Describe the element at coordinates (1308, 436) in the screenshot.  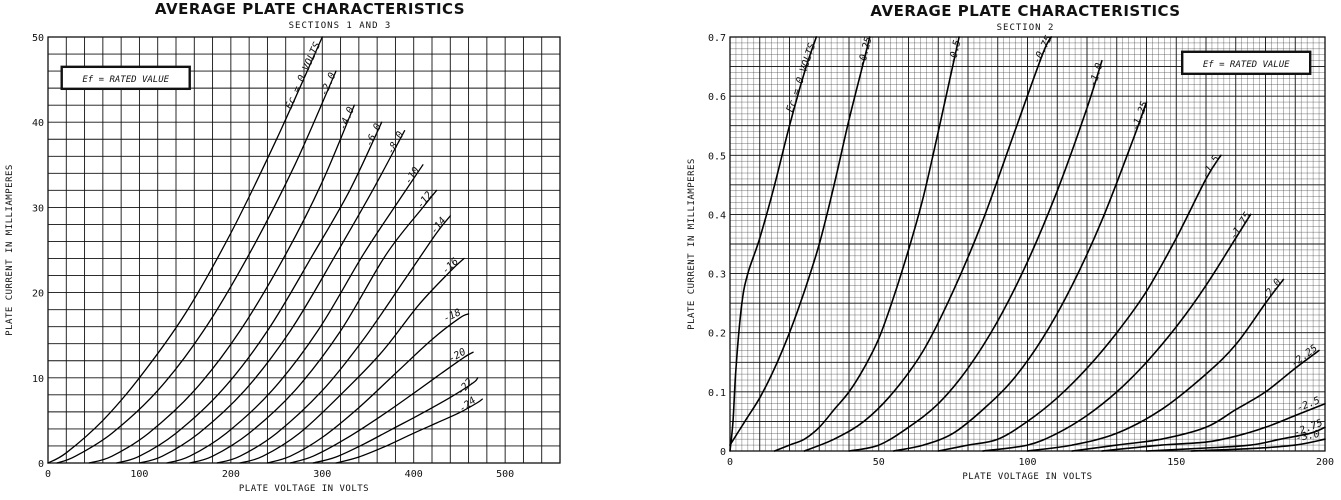
I see `series-label: -3.0` at that location.